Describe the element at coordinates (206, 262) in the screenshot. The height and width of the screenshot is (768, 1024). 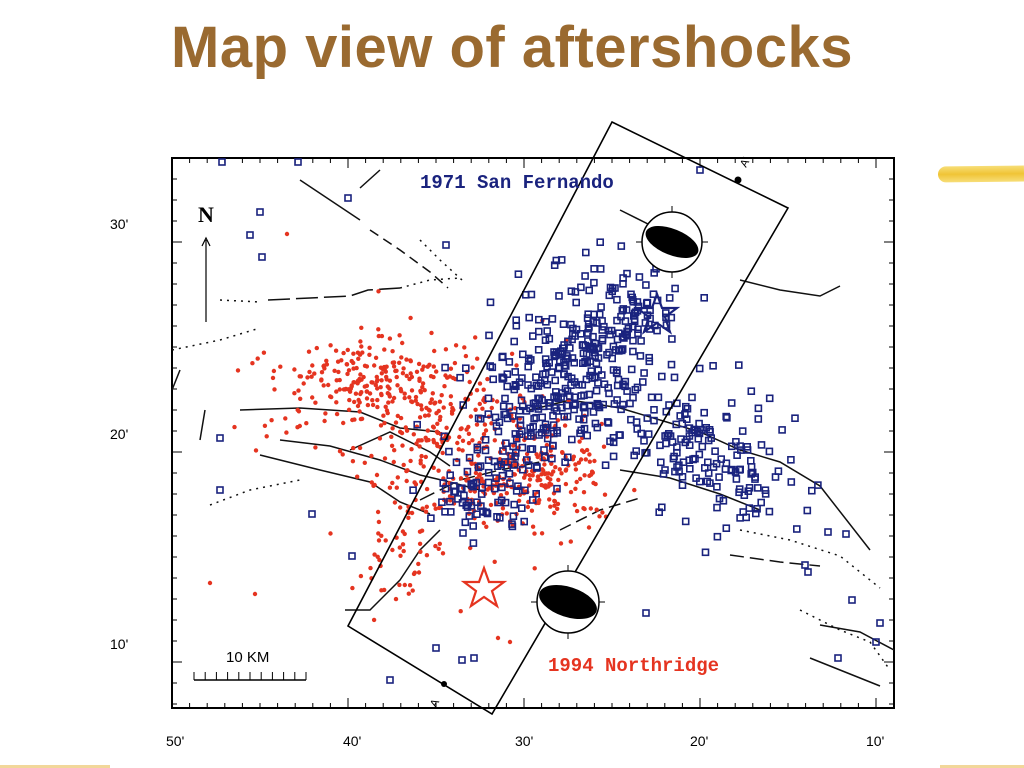
I see `north-arrow: N` at that location.